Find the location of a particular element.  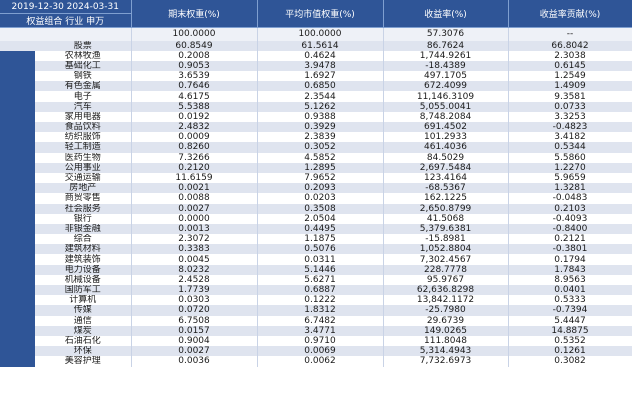

avg-weight-cell: 2.3839 is located at coordinates (320, 137).